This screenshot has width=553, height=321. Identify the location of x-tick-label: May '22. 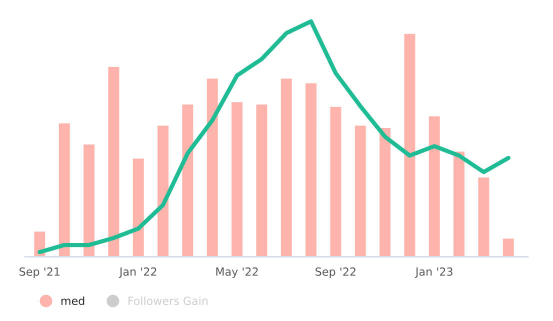
(237, 272).